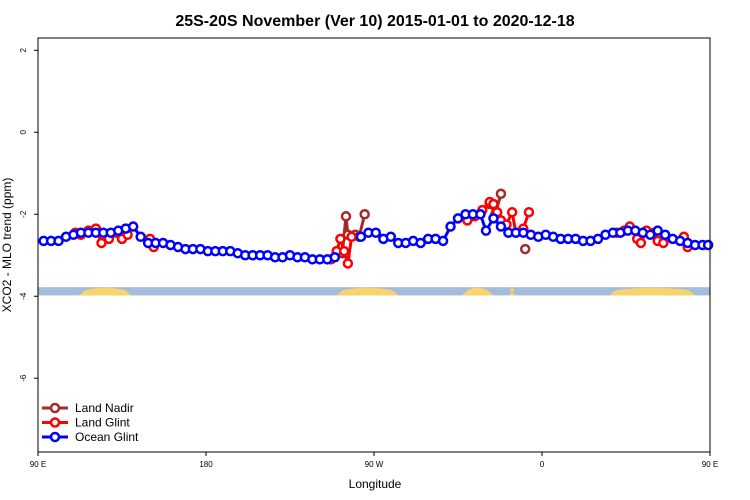 This screenshot has width=750, height=500. Describe the element at coordinates (206, 464) in the screenshot. I see `x-tick-label: 180` at that location.